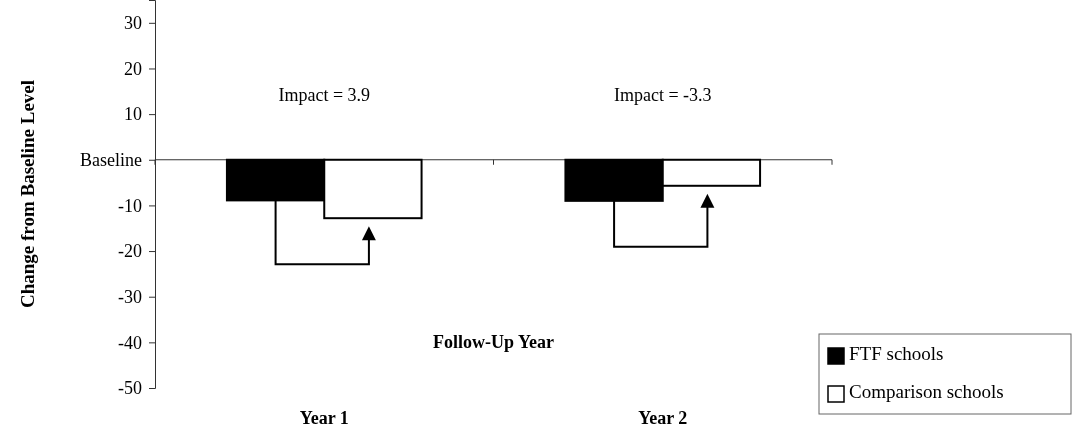 The image size is (1078, 445). I want to click on x-axis-title: Follow-Up Year, so click(493, 342).